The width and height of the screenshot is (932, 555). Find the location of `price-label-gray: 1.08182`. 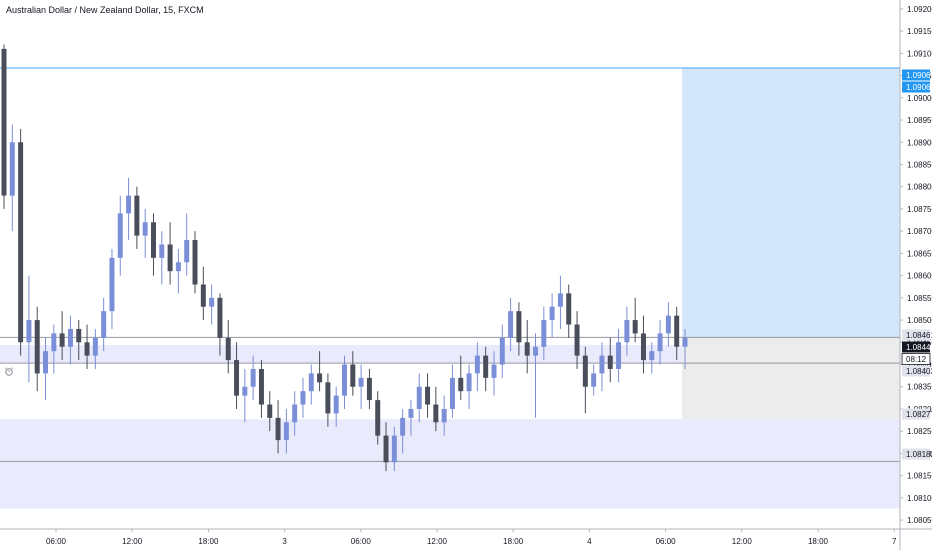

price-label-gray: 1.08182 is located at coordinates (919, 454).